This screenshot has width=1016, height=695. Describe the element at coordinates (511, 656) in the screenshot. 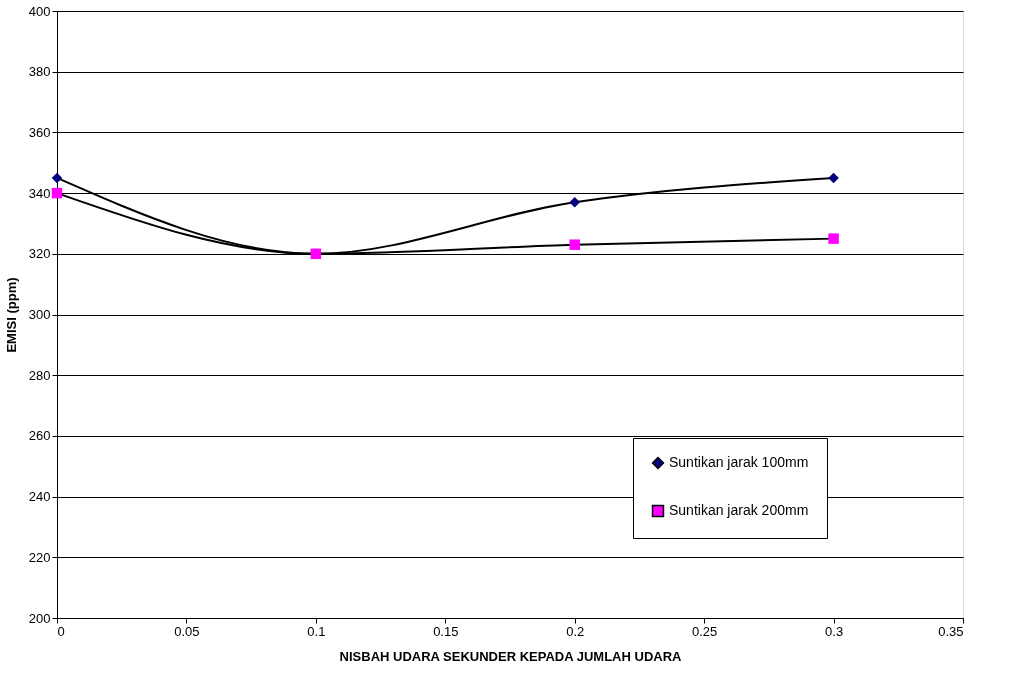

I see `x-axis-title: NISBAH UDARA SEKUNDER KEPADA JUMLAH UDARA` at that location.